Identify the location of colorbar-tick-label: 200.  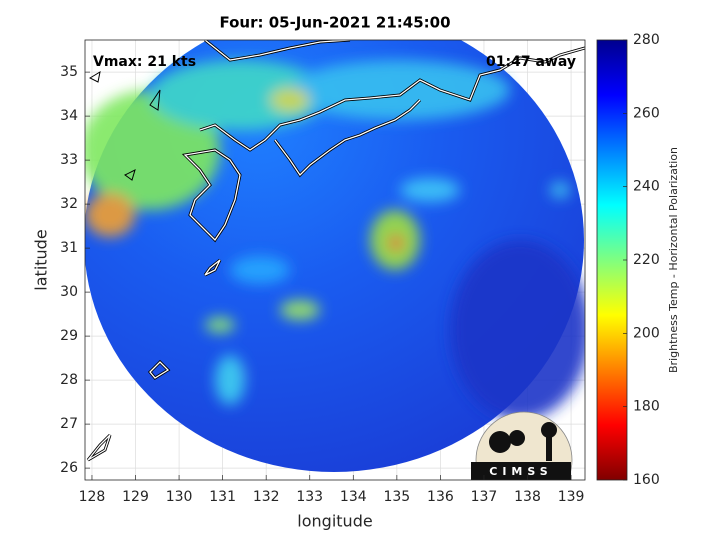
(646, 333).